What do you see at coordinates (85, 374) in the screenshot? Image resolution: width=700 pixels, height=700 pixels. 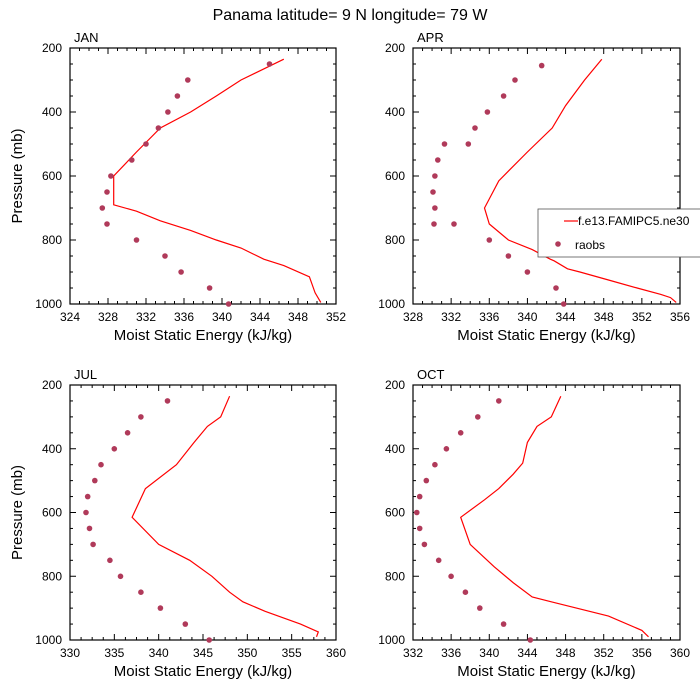 I see `panel-label: JUL` at bounding box center [85, 374].